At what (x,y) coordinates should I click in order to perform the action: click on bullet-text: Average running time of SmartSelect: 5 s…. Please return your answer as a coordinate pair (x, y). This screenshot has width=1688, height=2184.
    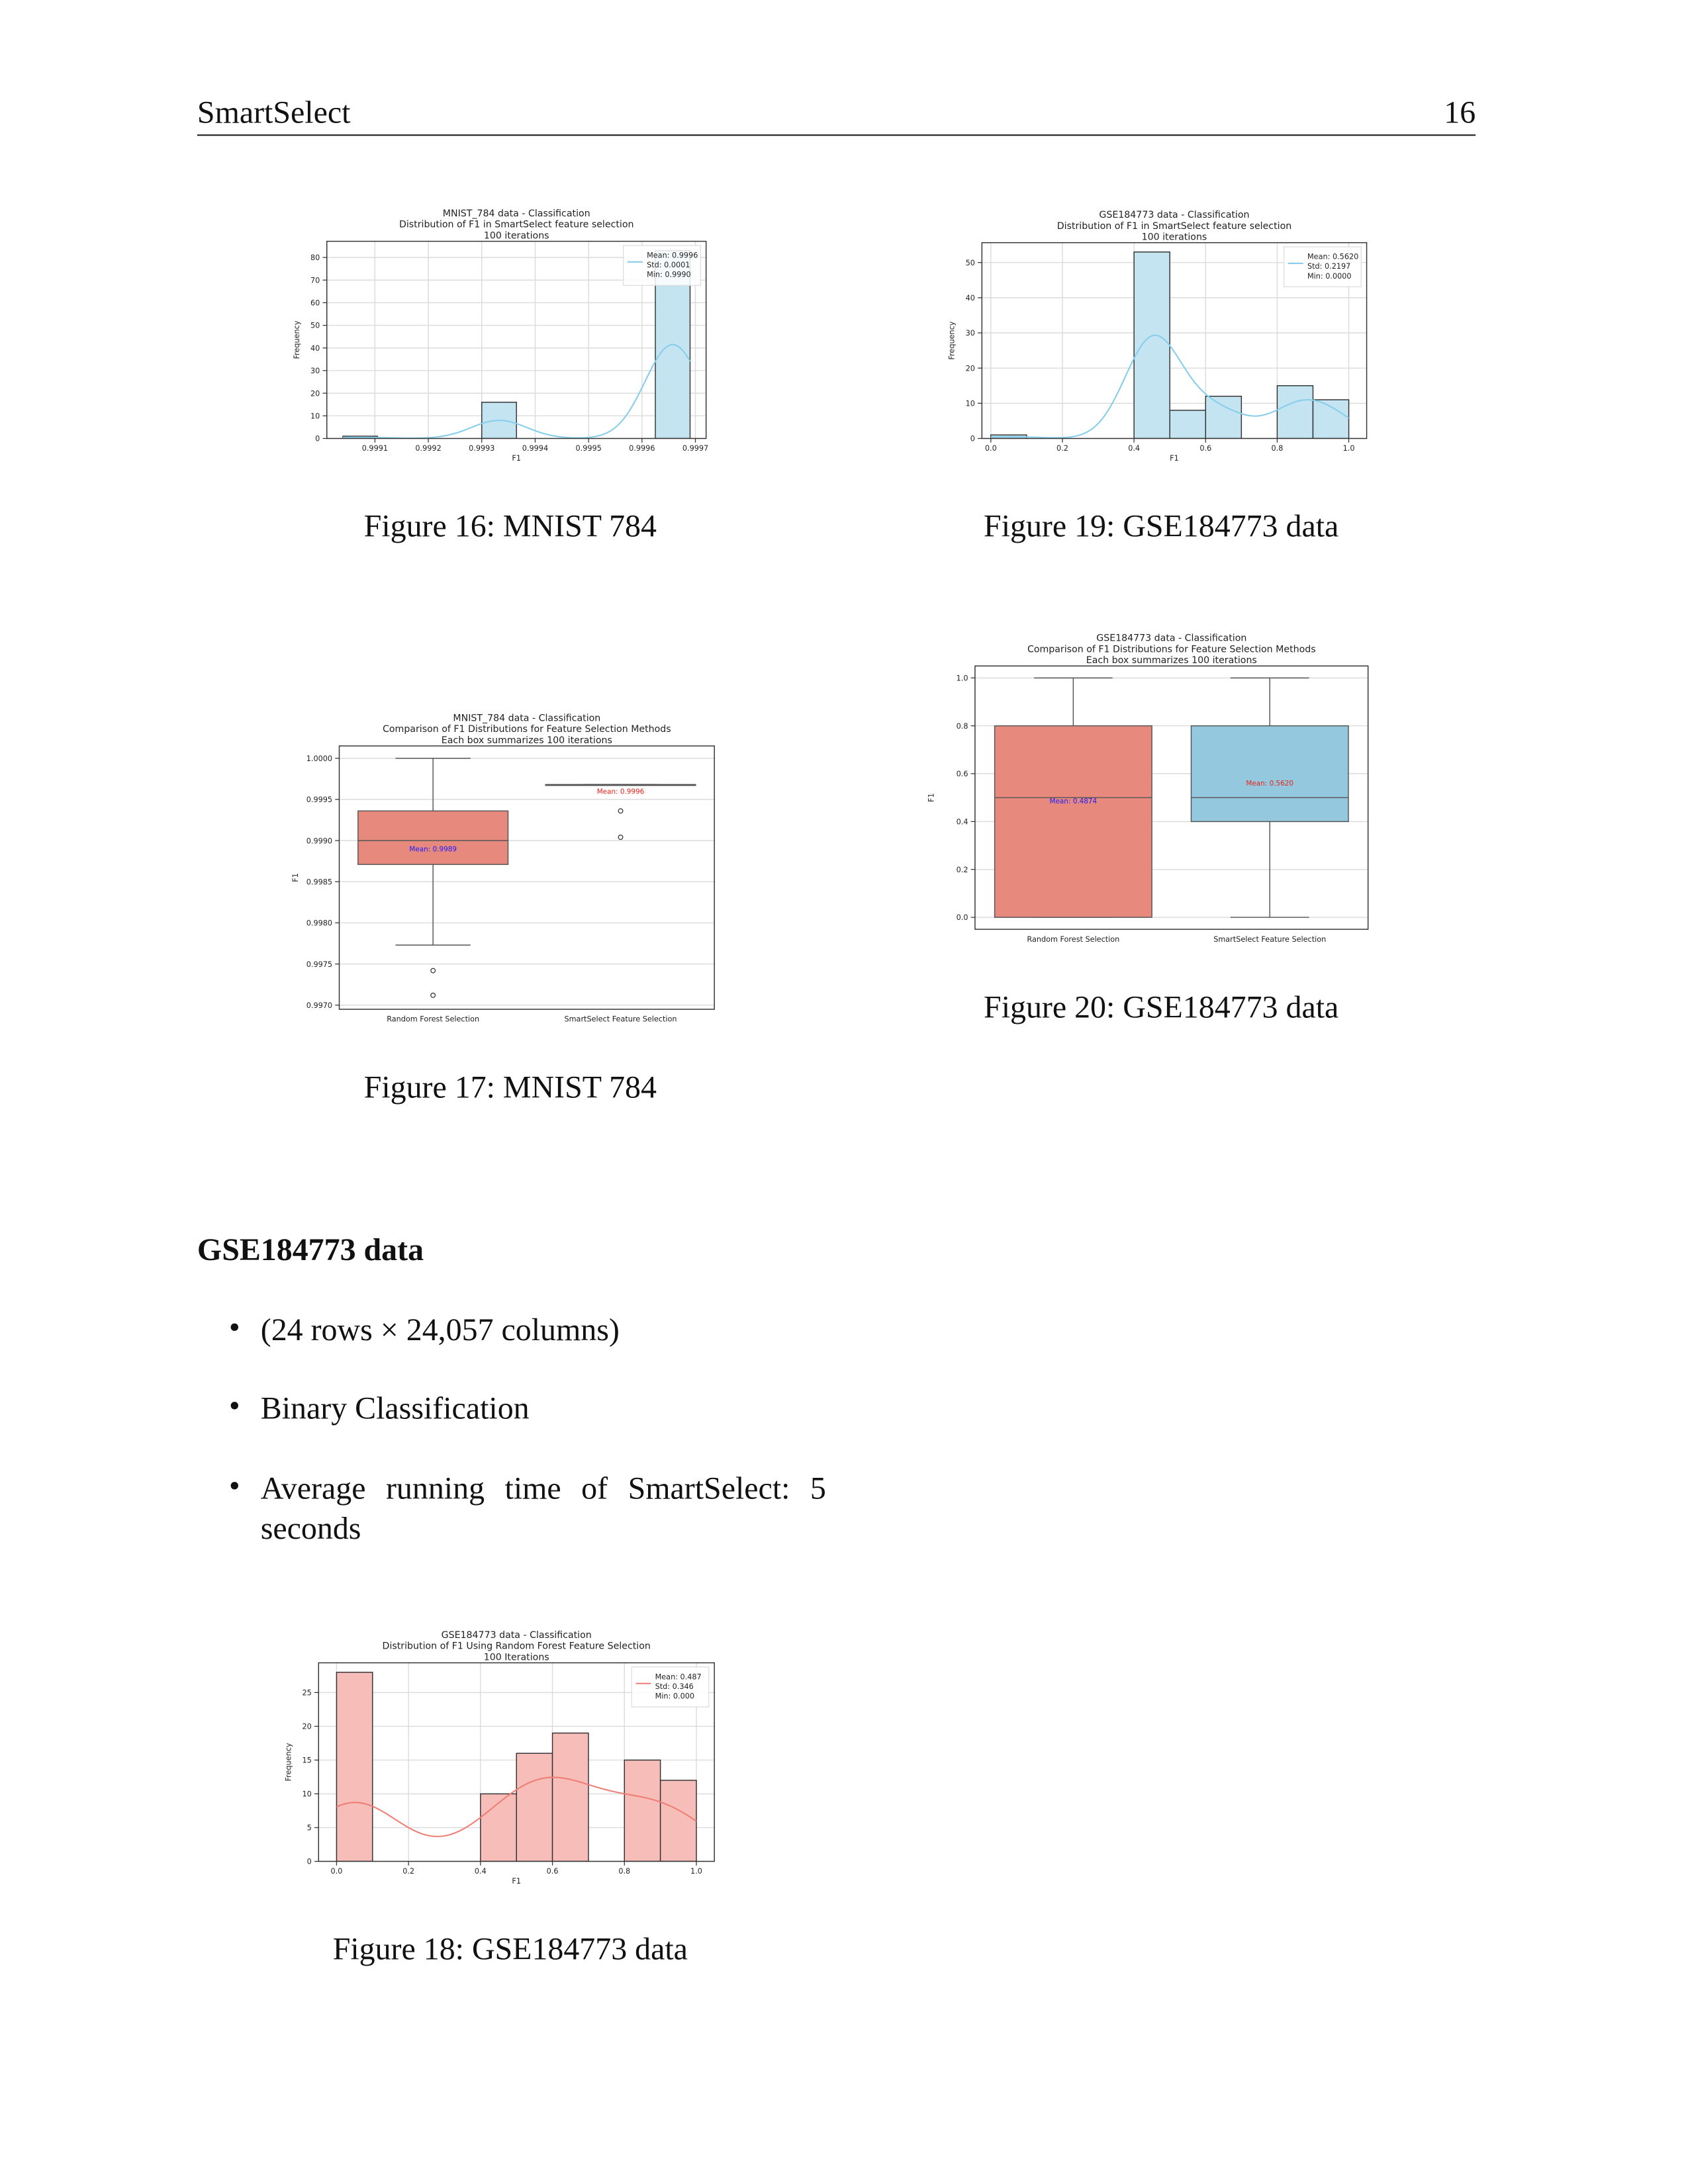
    Looking at the image, I should click on (543, 1508).